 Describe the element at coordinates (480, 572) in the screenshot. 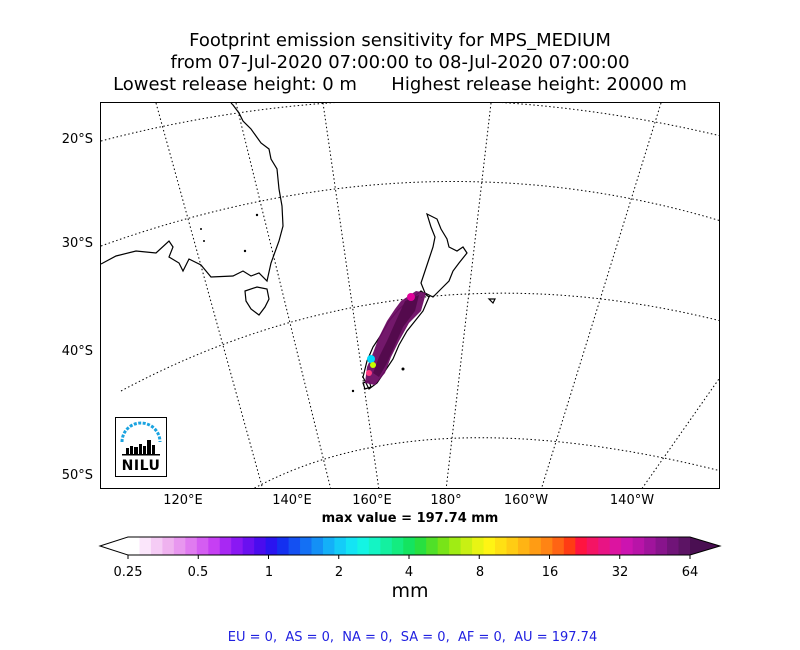

I see `colorbar-tick-label: 8` at that location.